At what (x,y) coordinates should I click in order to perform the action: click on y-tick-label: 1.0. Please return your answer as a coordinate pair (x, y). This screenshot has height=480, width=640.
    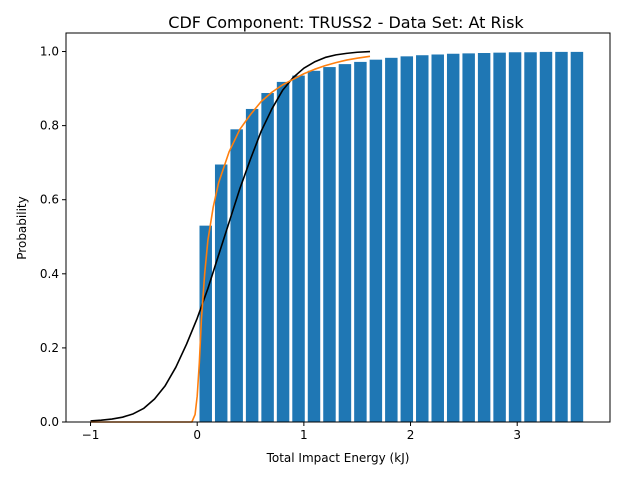
    Looking at the image, I should click on (49, 52).